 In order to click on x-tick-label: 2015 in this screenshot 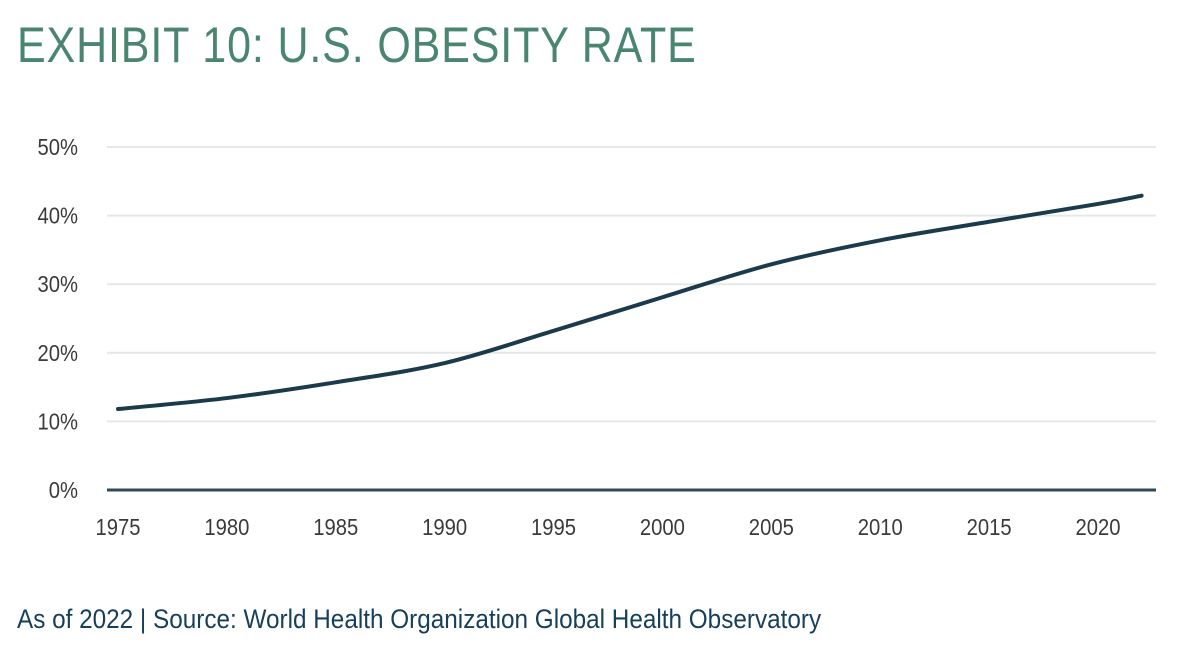, I will do `click(989, 527)`.